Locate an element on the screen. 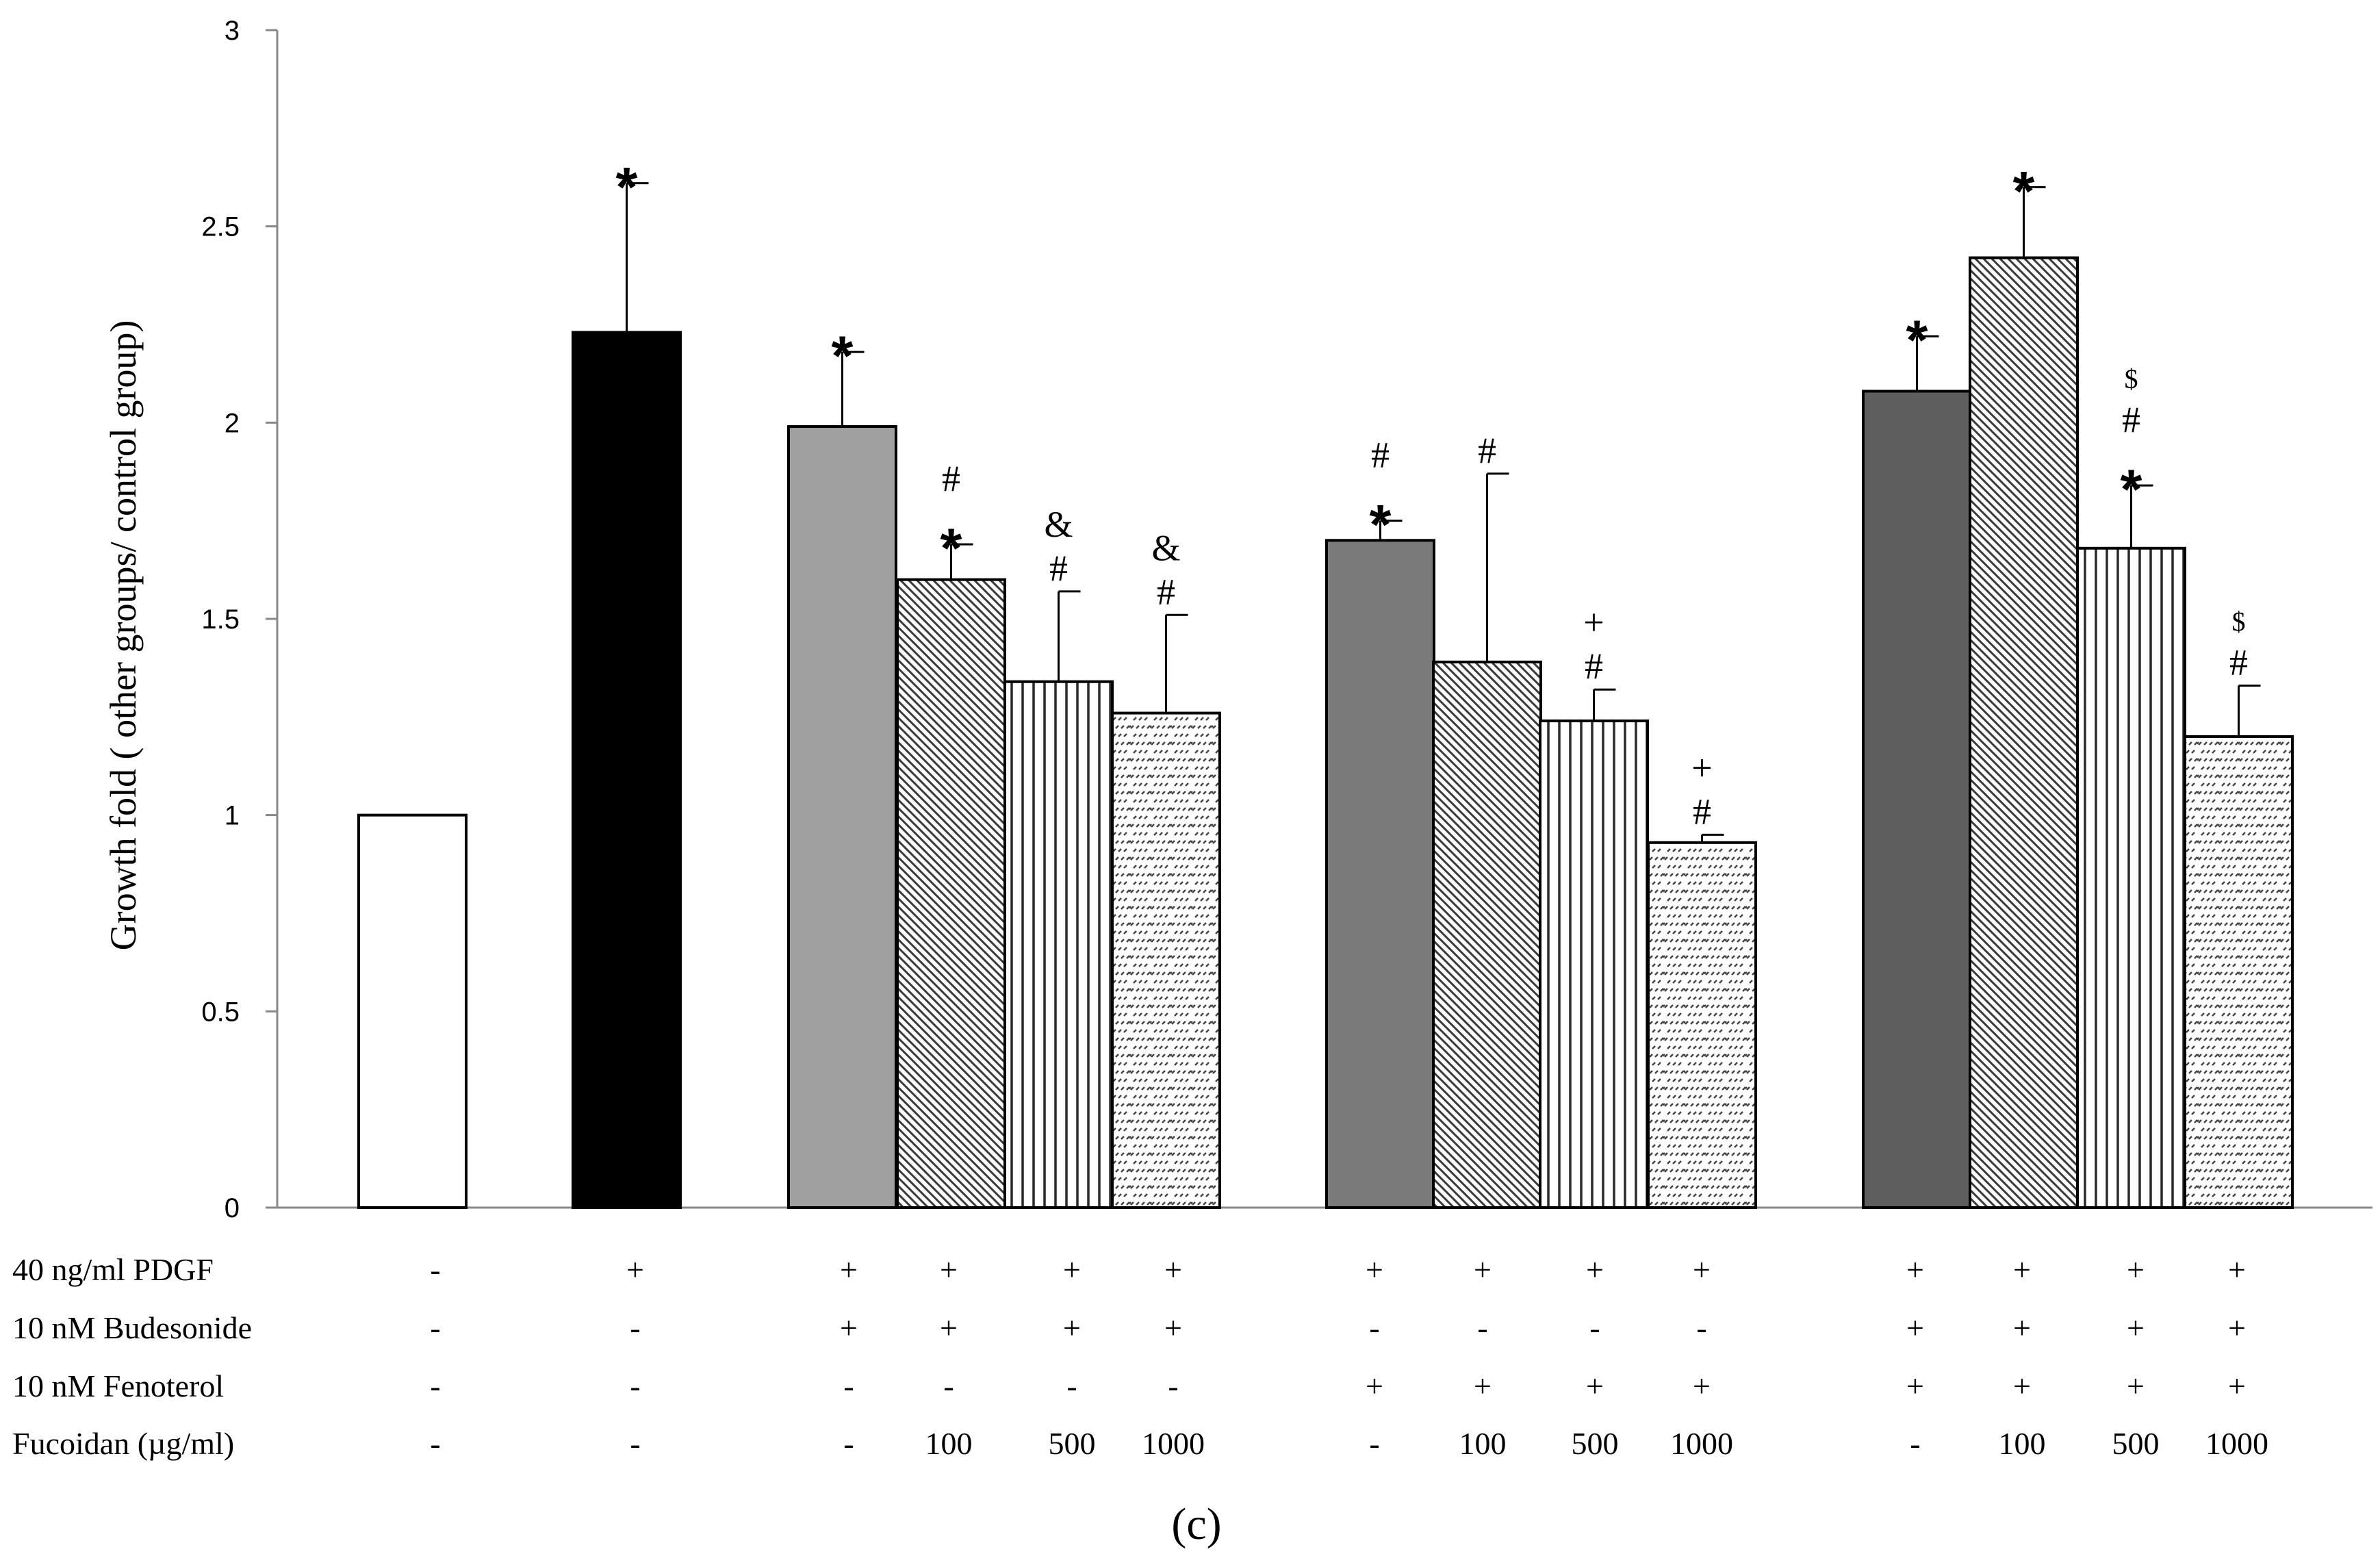 The height and width of the screenshot is (1567, 2380). row-label-budesonide: 10 nM Budesonide is located at coordinates (132, 1327).